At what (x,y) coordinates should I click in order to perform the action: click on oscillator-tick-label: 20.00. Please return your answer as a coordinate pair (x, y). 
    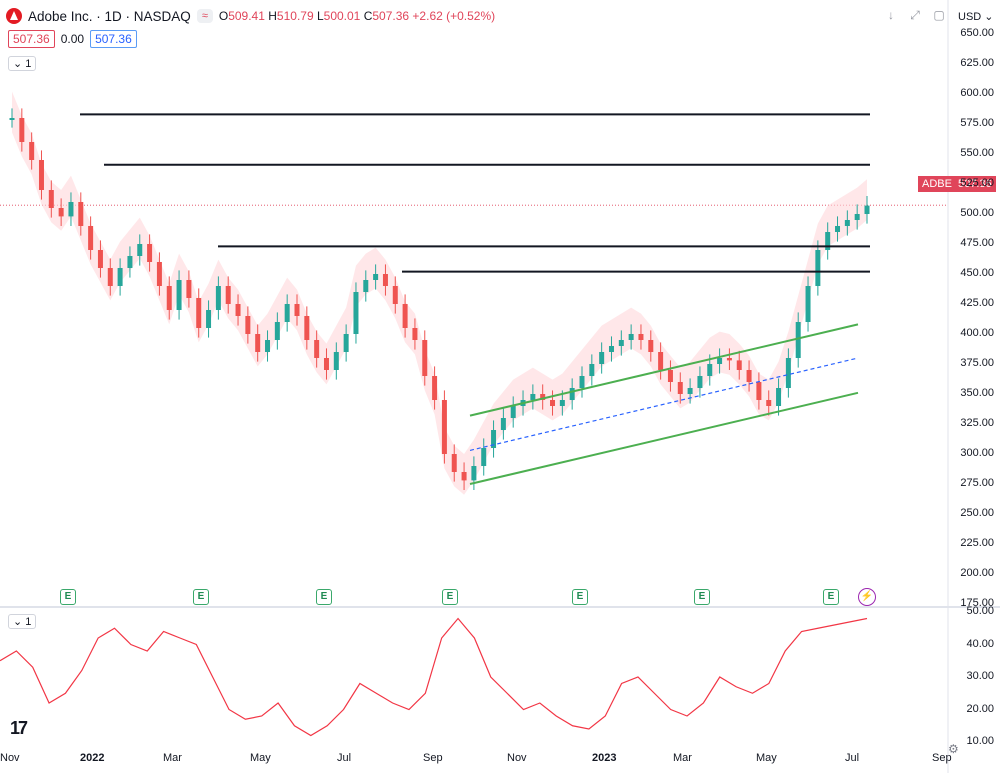
    Looking at the image, I should click on (980, 708).